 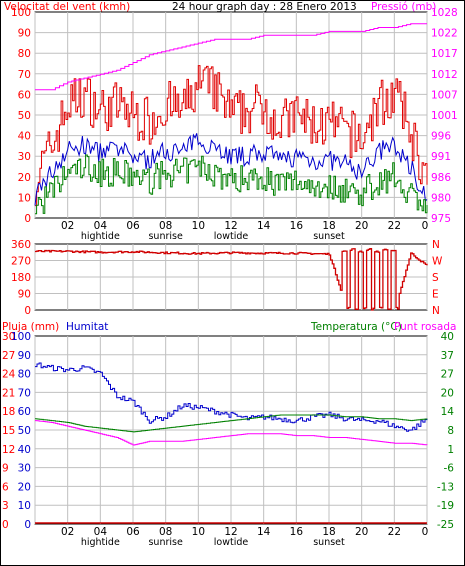 What do you see at coordinates (8, 393) in the screenshot?
I see `rain-tick-label: 21` at bounding box center [8, 393].